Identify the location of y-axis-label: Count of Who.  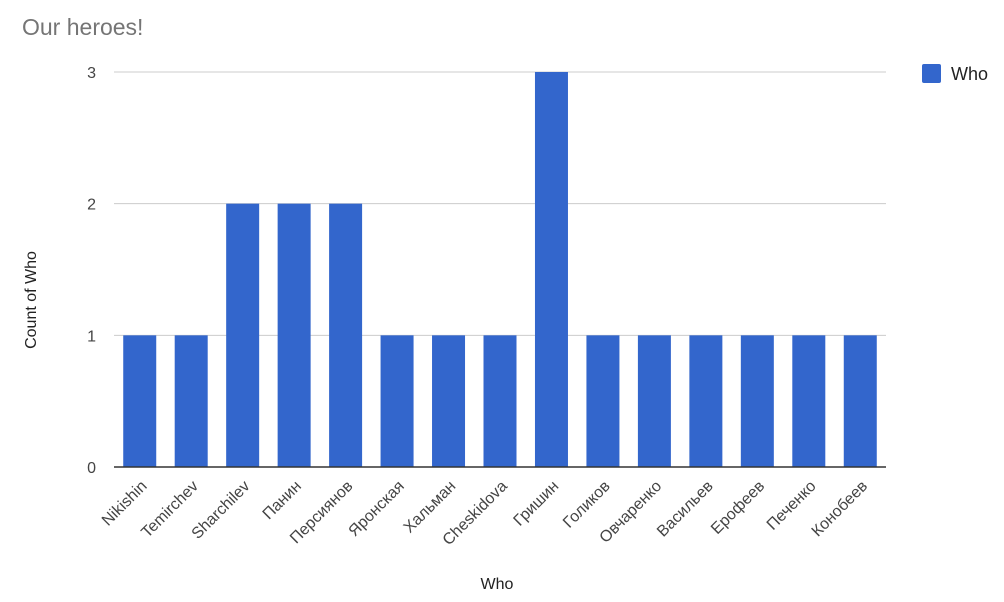
(31, 300).